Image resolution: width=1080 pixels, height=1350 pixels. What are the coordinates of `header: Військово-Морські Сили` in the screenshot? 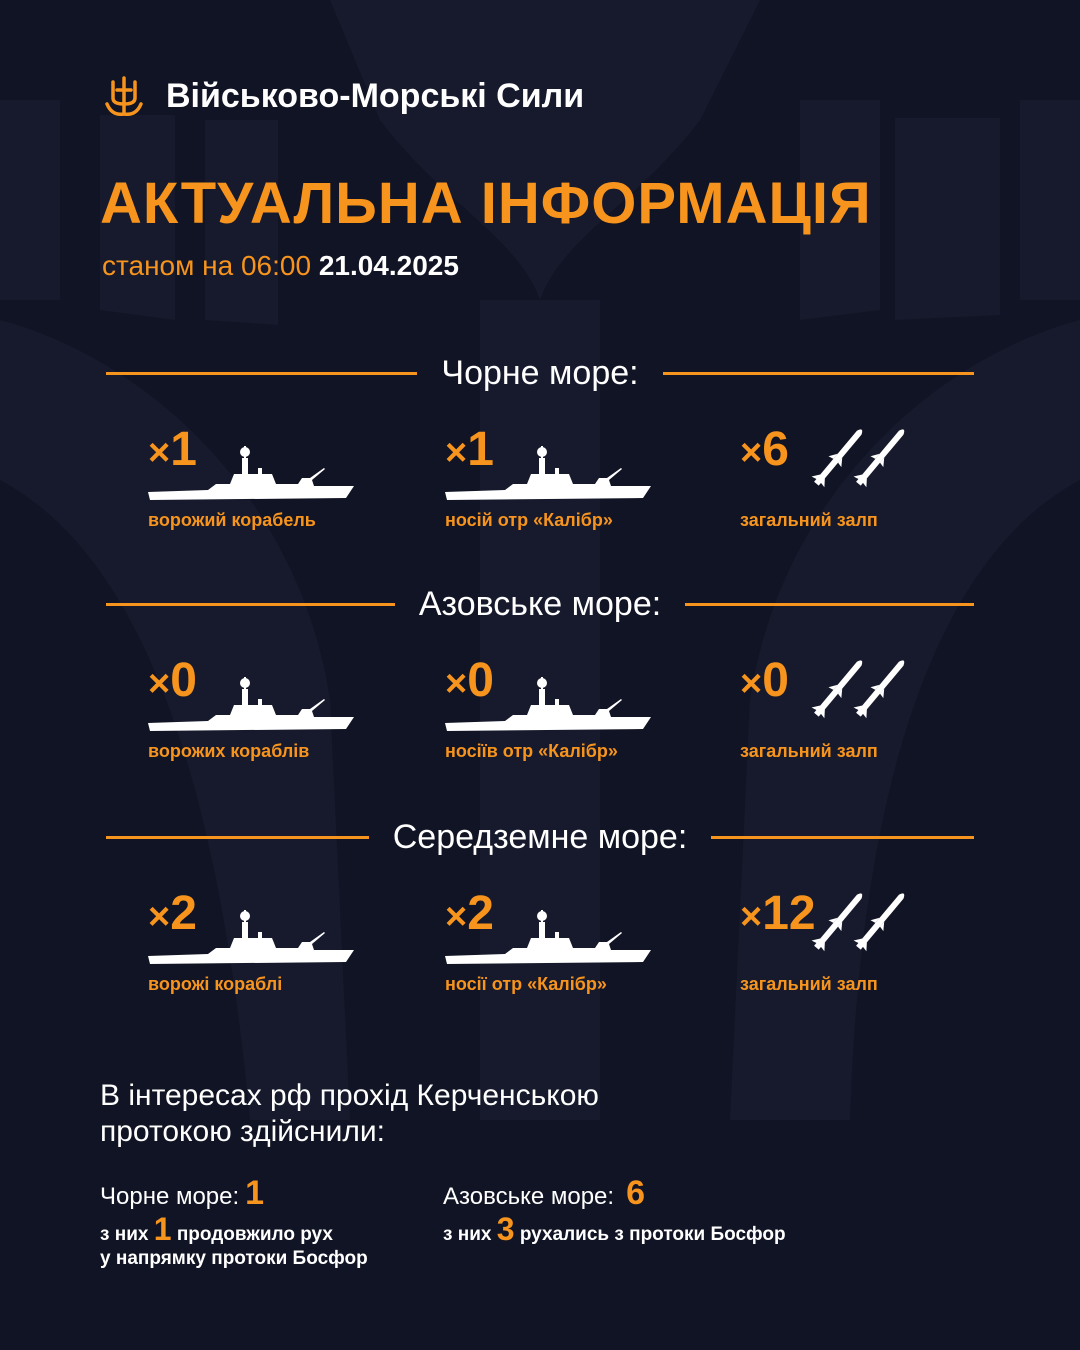 It's located at (344, 96).